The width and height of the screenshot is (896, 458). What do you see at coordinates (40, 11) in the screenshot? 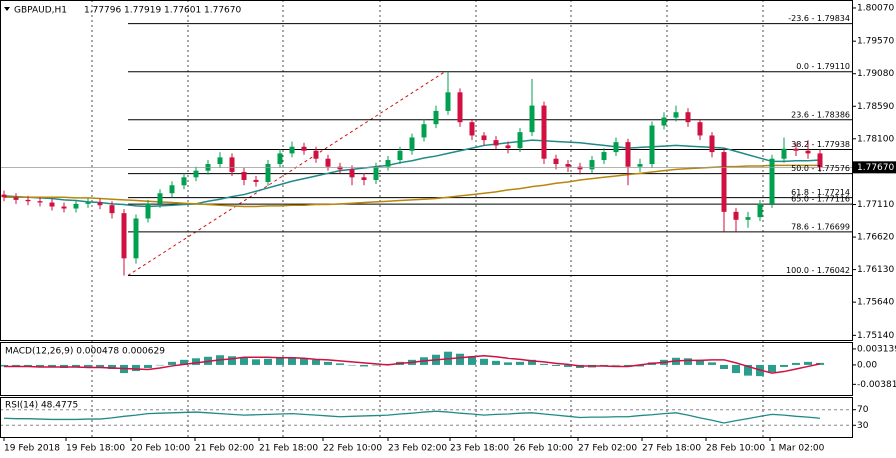
I see `symbol-label: GBPAUD,H1` at bounding box center [40, 11].